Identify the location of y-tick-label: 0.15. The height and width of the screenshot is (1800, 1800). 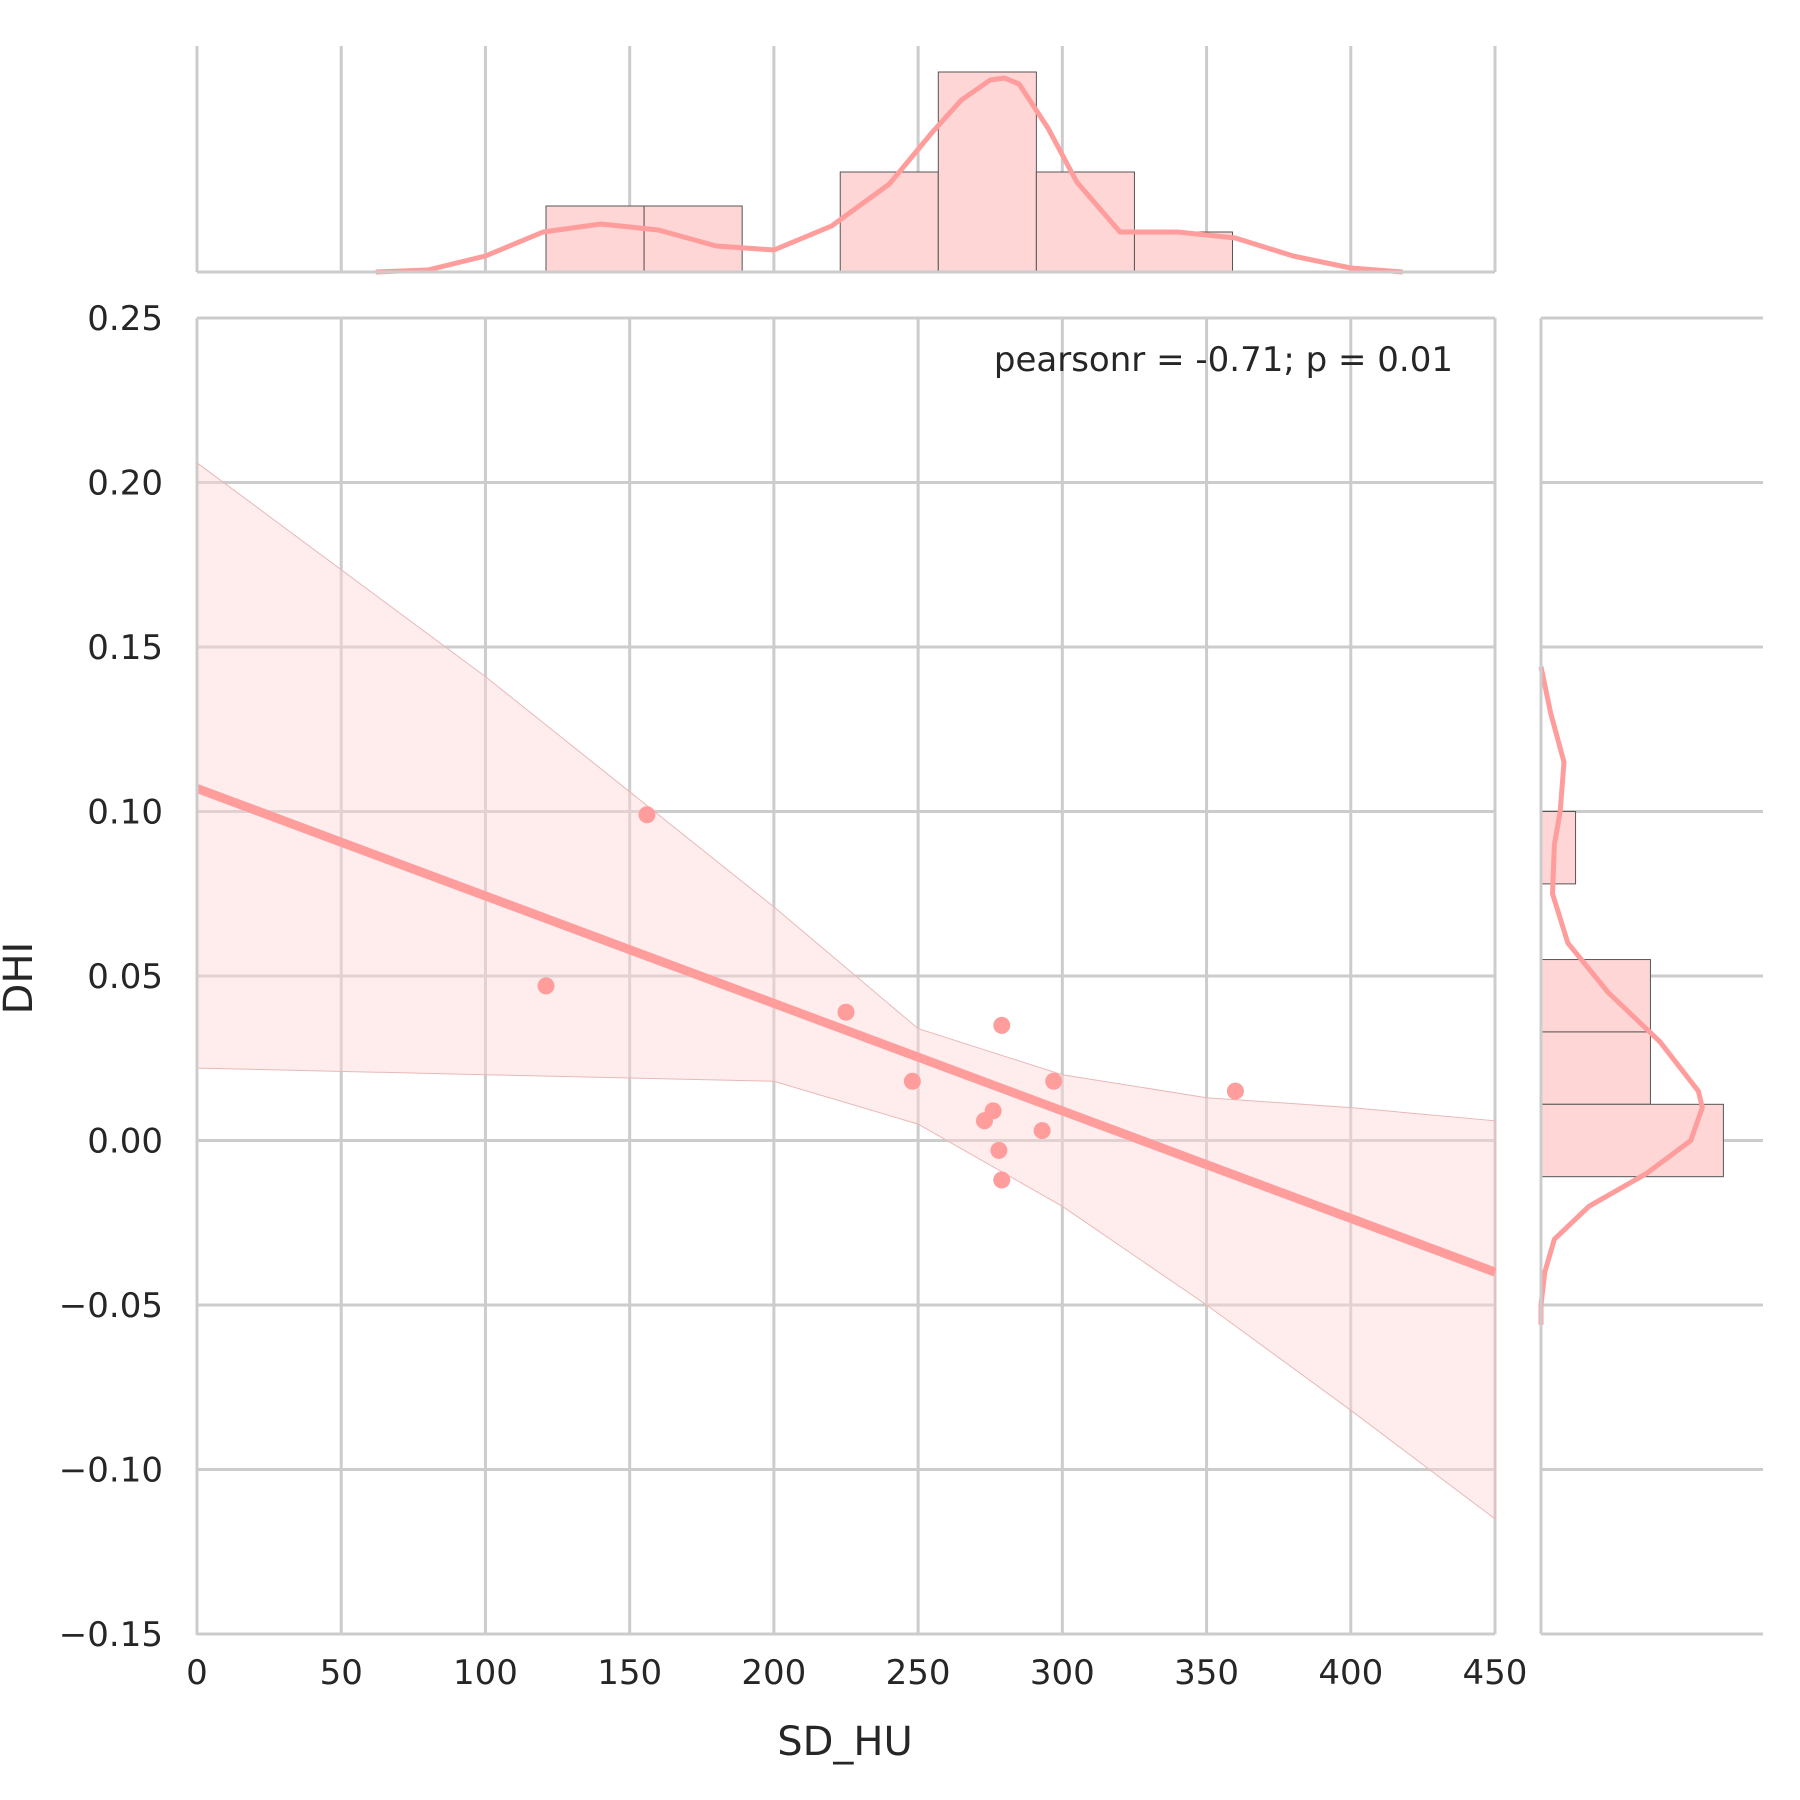
(125, 648).